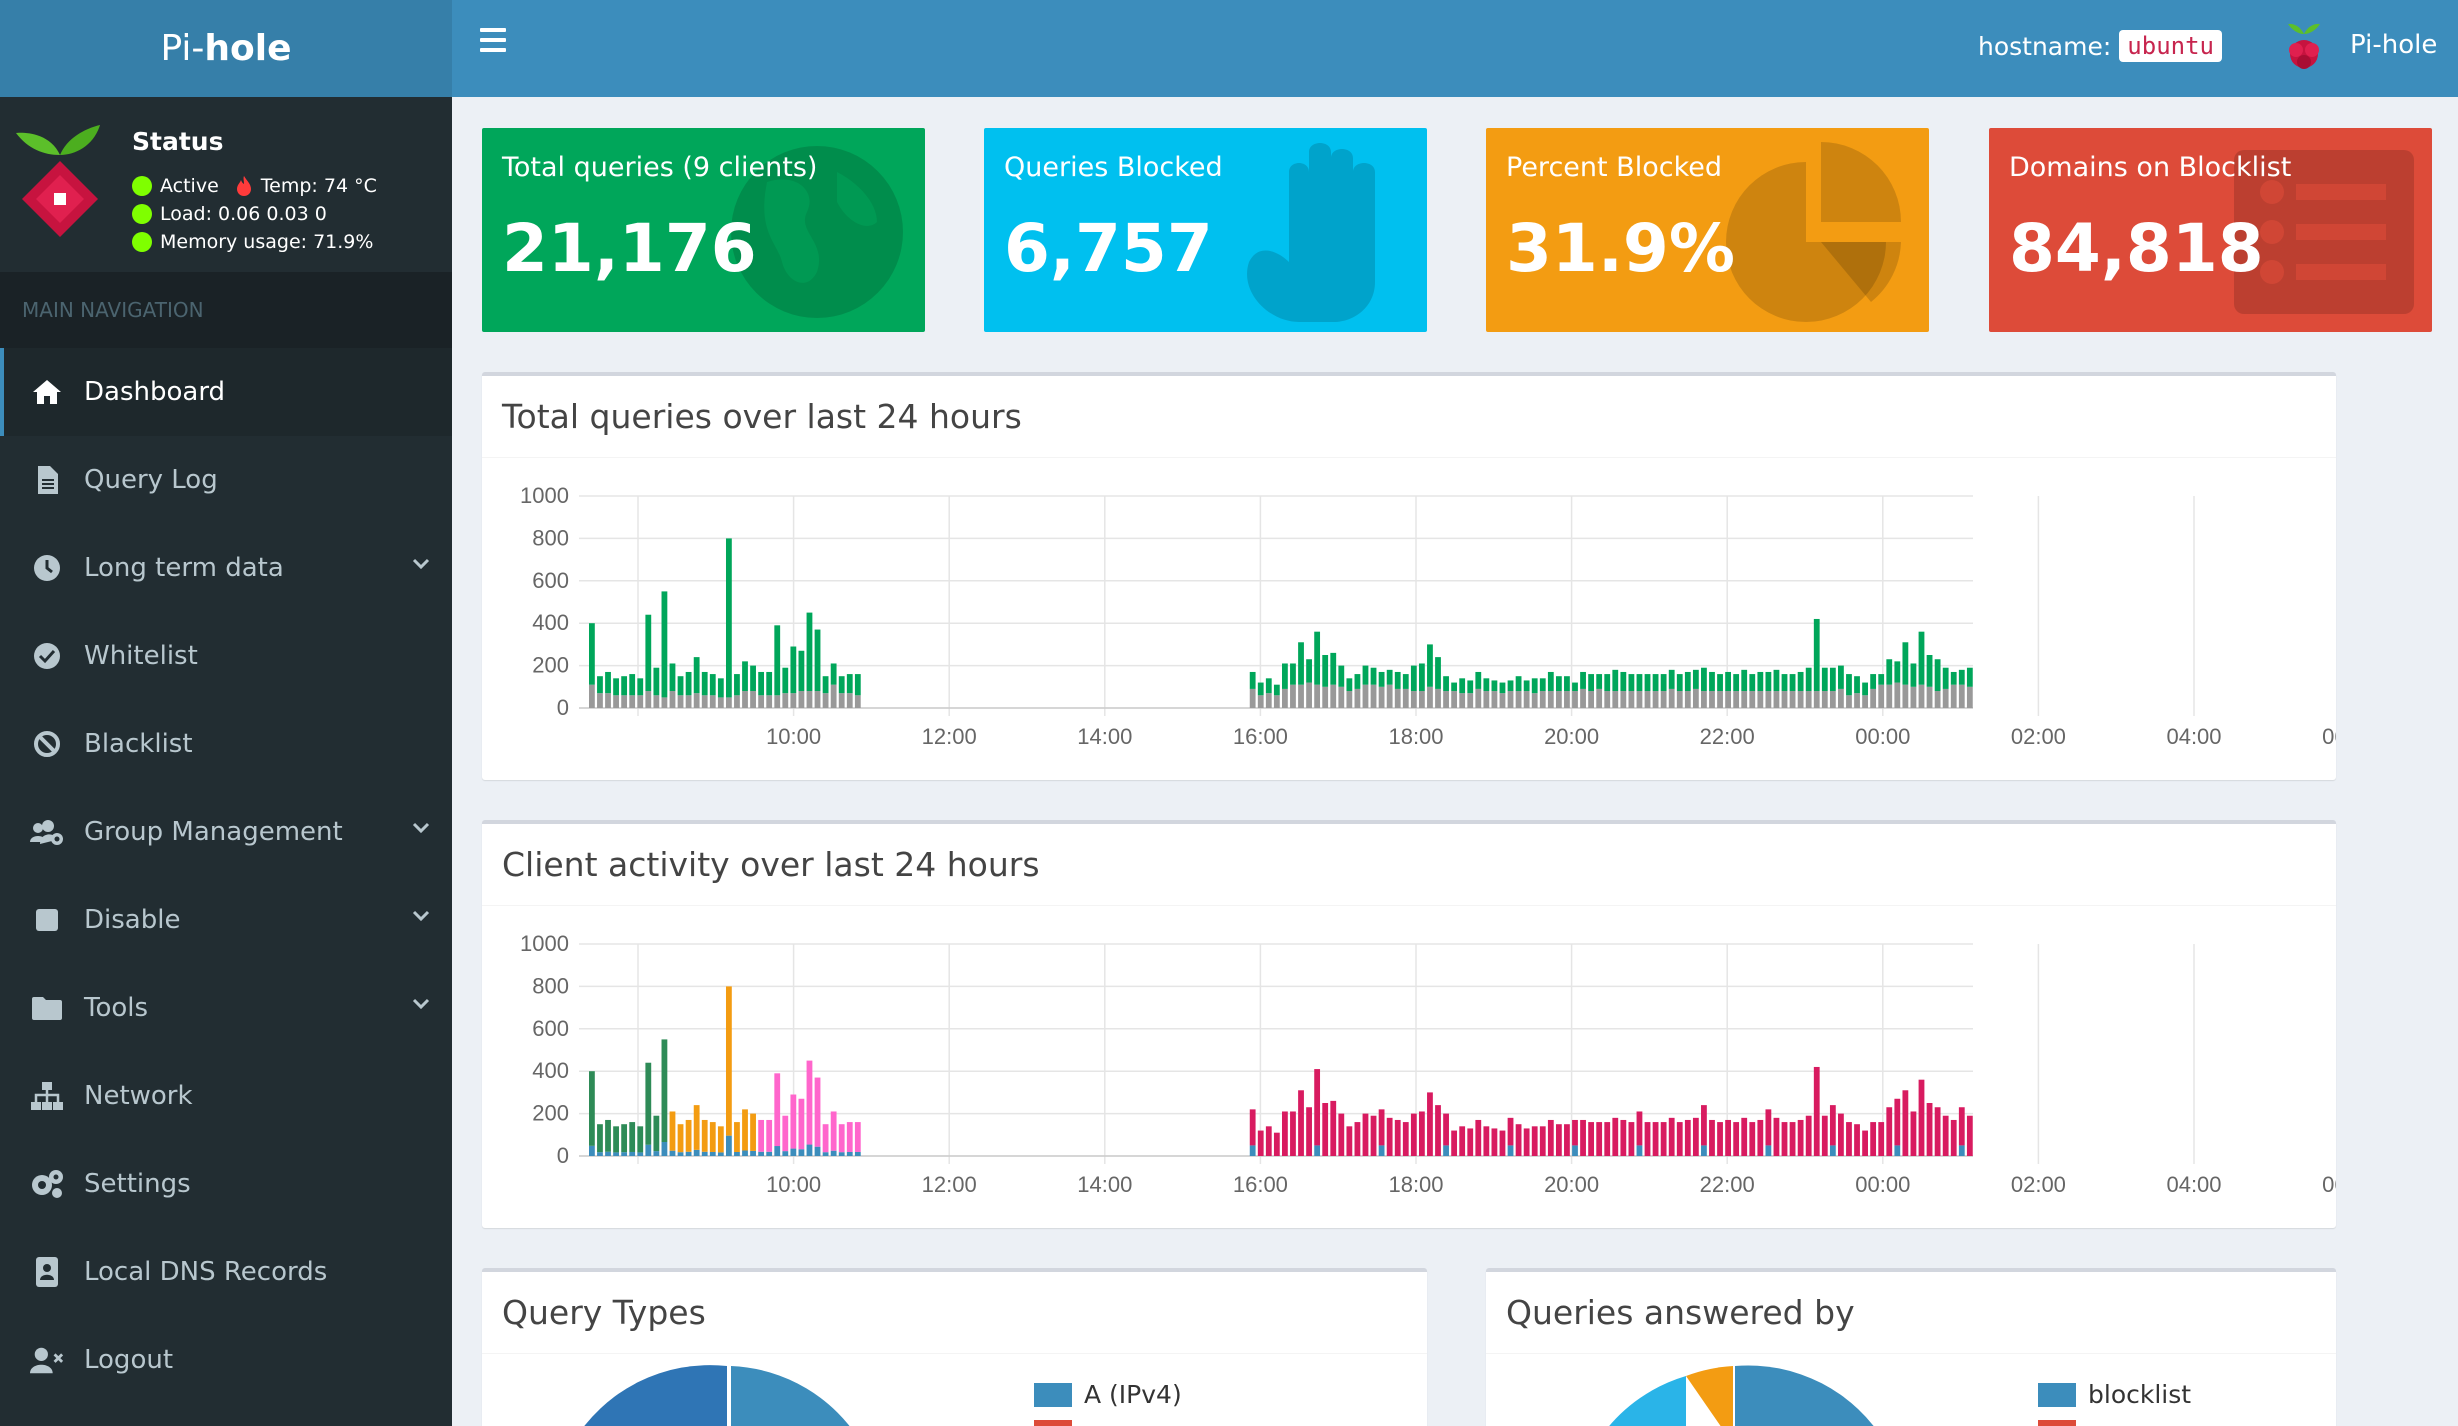  What do you see at coordinates (2359, 45) in the screenshot?
I see `user-menu: Pi-hole` at bounding box center [2359, 45].